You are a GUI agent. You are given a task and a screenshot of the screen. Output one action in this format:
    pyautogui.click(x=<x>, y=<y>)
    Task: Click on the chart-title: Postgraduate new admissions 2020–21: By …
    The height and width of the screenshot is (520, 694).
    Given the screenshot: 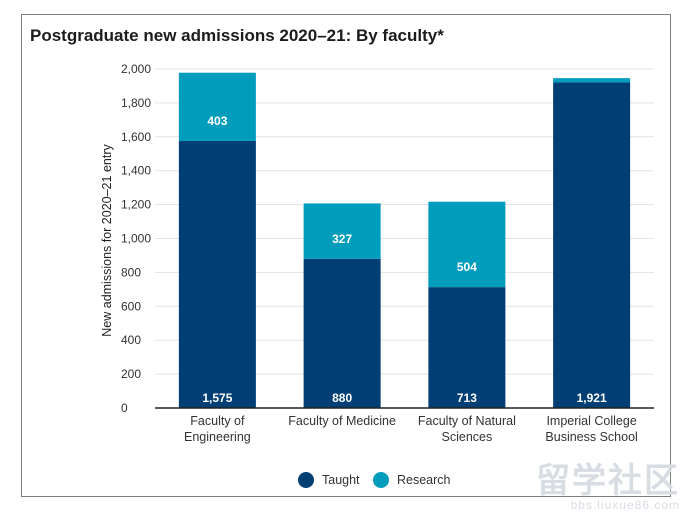 What is the action you would take?
    pyautogui.click(x=237, y=35)
    